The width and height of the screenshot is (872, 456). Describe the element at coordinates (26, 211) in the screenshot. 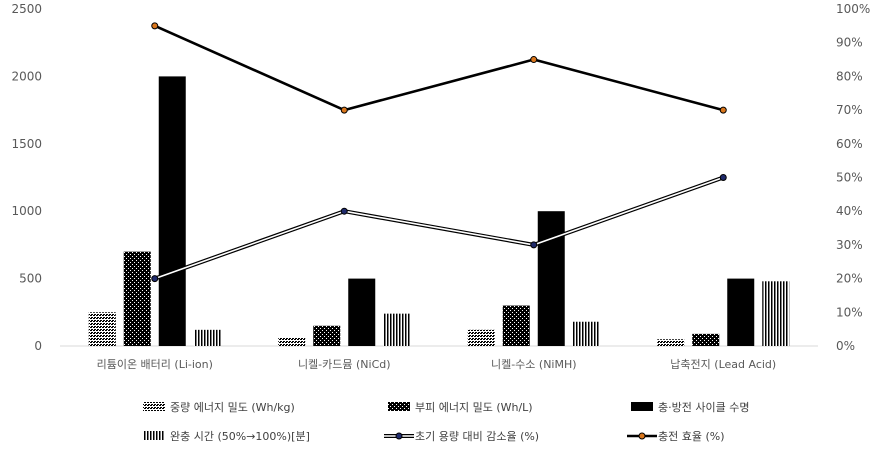

I see `y-left-tick-label: 1000` at that location.